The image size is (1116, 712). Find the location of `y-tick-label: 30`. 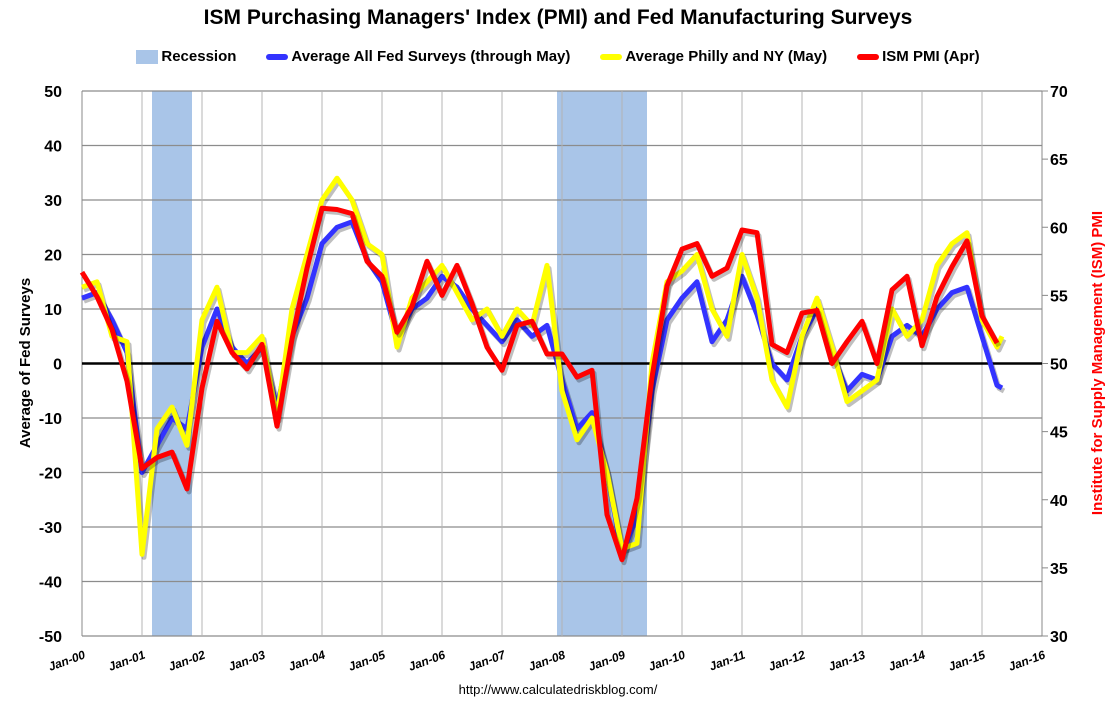

y-tick-label: 30 is located at coordinates (53, 201).